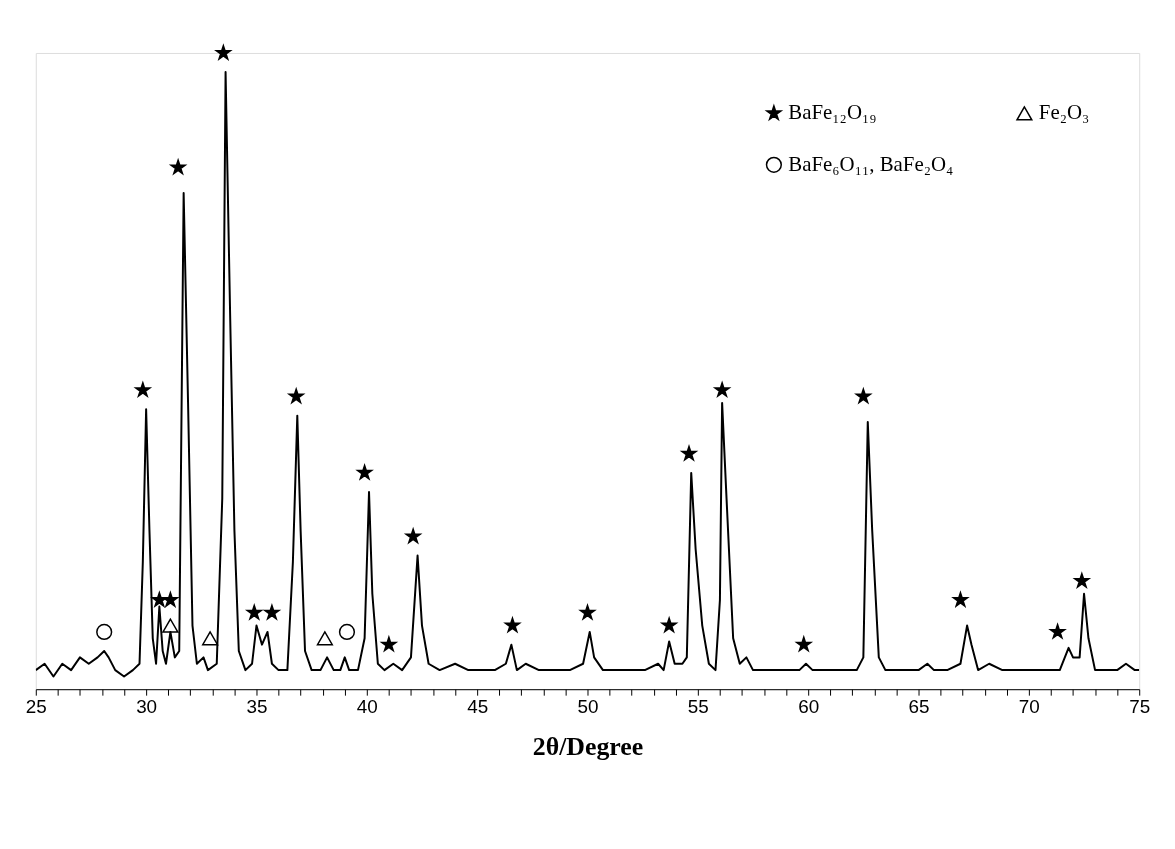  I want to click on x-tick-label: 45, so click(478, 706).